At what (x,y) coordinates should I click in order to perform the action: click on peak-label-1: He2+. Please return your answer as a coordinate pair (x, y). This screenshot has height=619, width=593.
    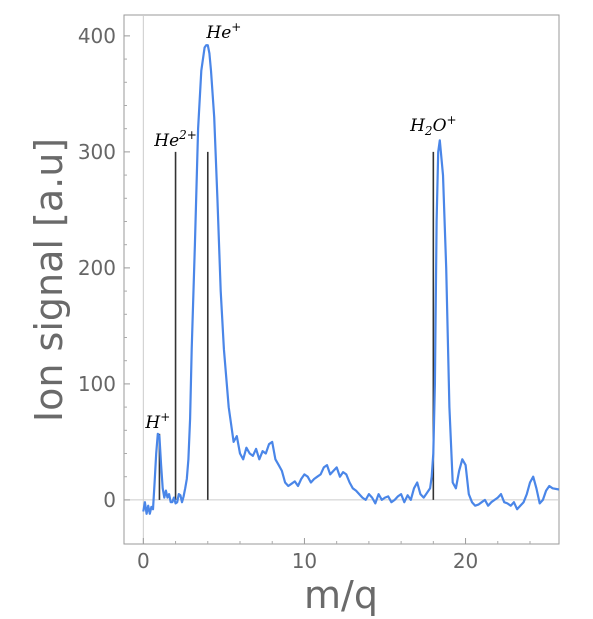
    Looking at the image, I should click on (175, 139).